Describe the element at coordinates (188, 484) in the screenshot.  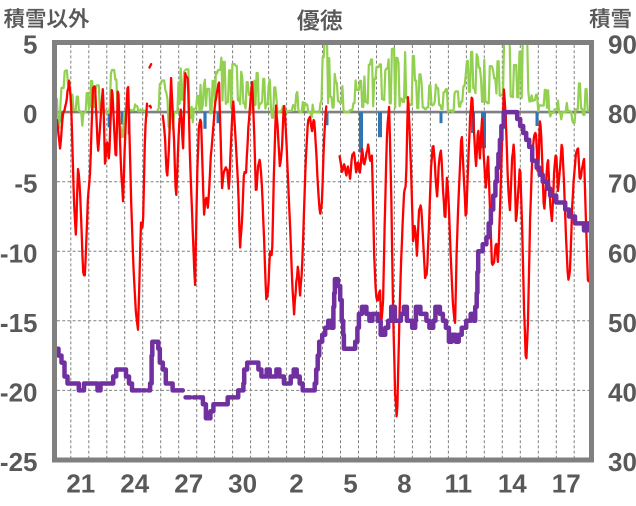
I see `svg-text: 27` at that location.